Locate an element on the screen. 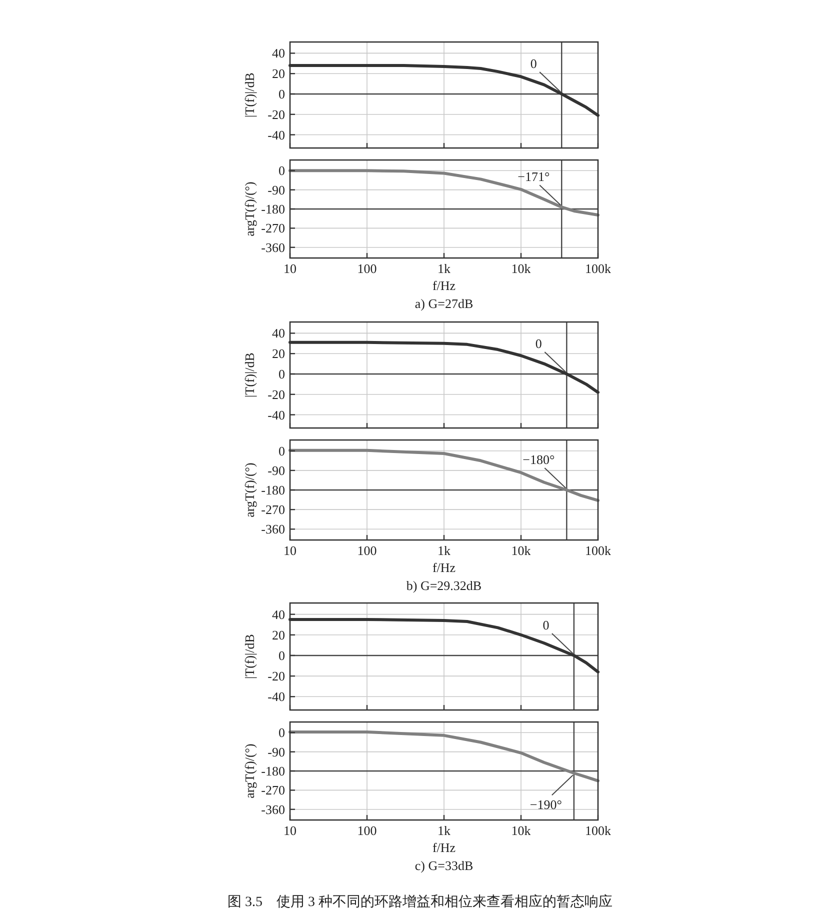 The height and width of the screenshot is (921, 840). text: a) G=27dB is located at coordinates (444, 303).